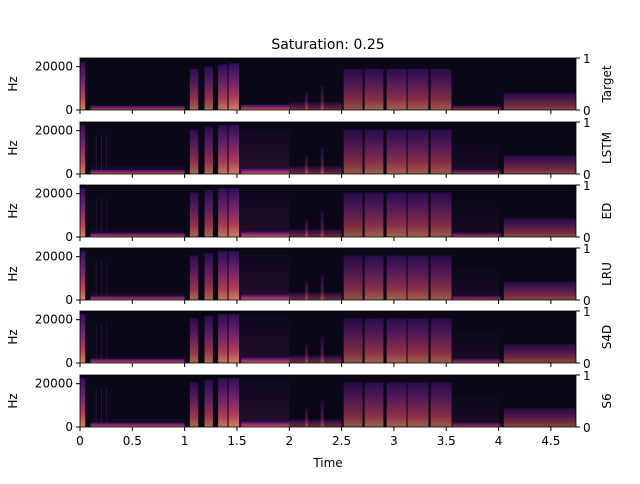  What do you see at coordinates (341, 441) in the screenshot?
I see `x-tick-label: 2.5` at bounding box center [341, 441].